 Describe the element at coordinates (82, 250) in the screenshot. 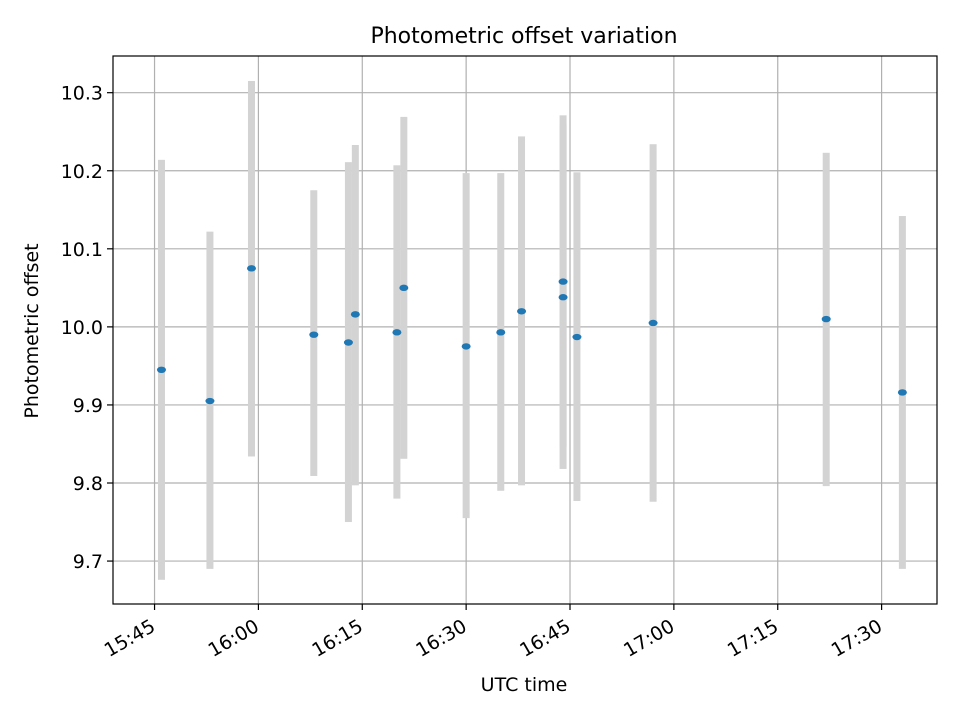

I see `y-tick-label: 10.1` at that location.